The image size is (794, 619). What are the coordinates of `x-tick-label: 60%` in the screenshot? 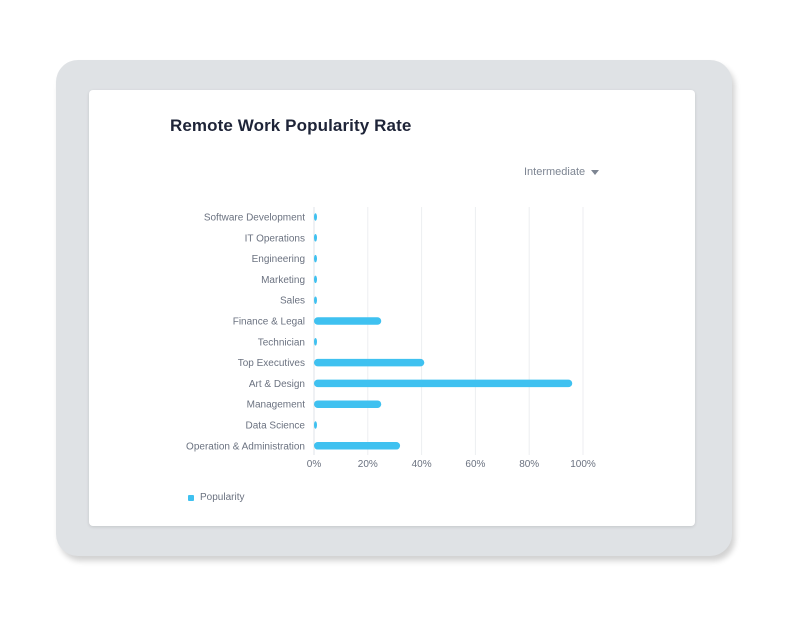 It's located at (475, 464).